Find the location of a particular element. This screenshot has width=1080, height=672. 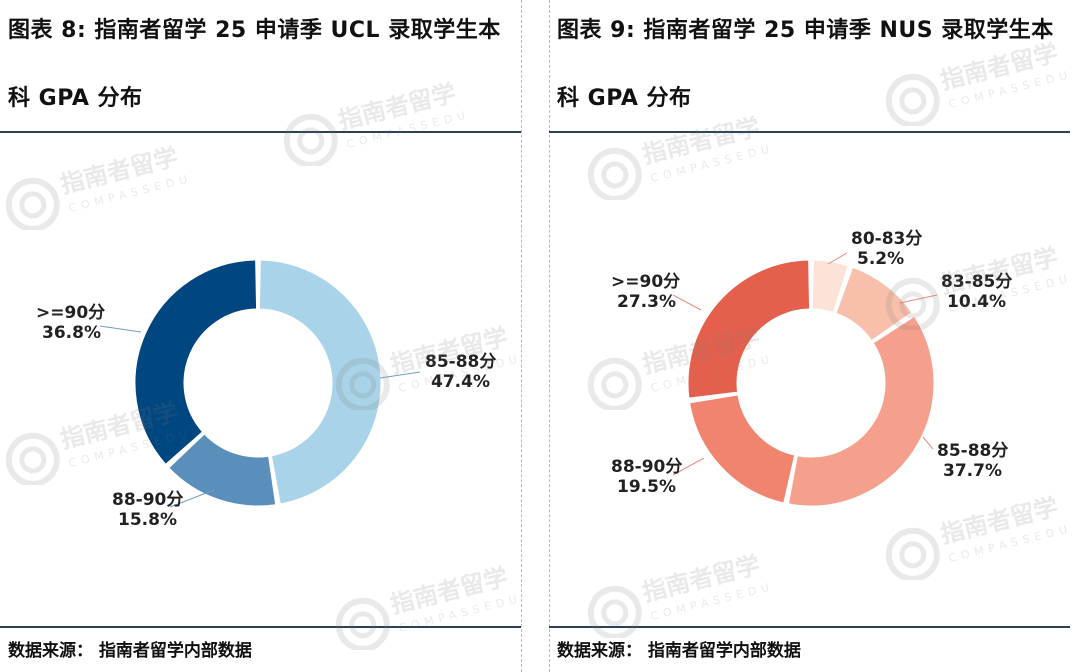

slice-value-label: 47.4% is located at coordinates (460, 382).